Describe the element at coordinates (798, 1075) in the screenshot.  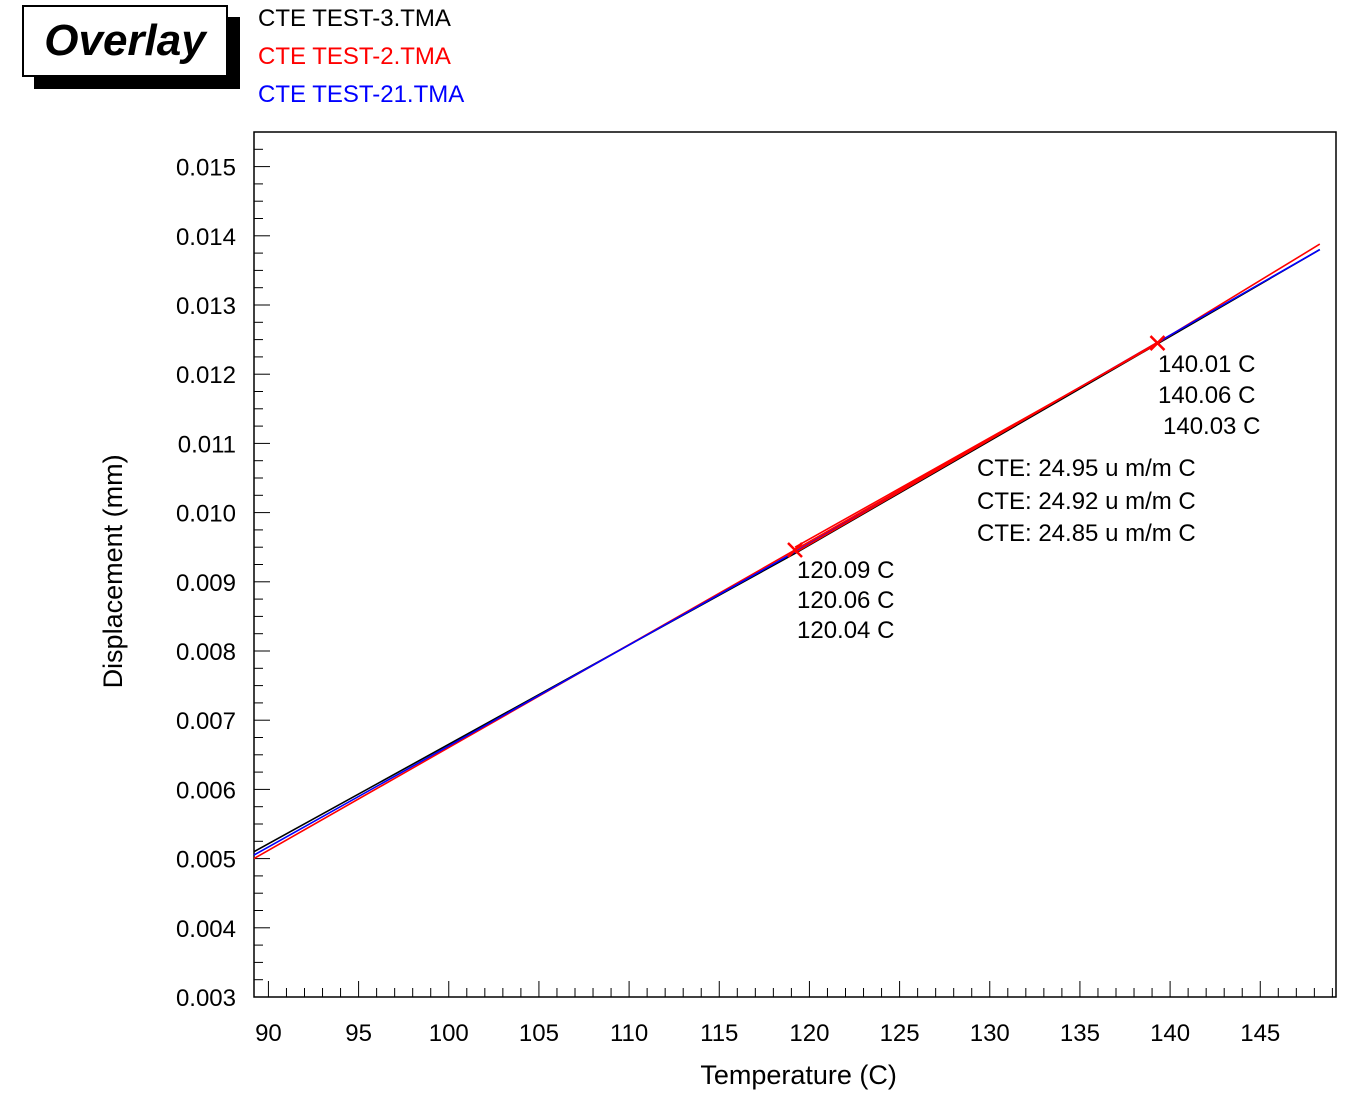
I see `x-axis-label: Temperature (C)` at that location.